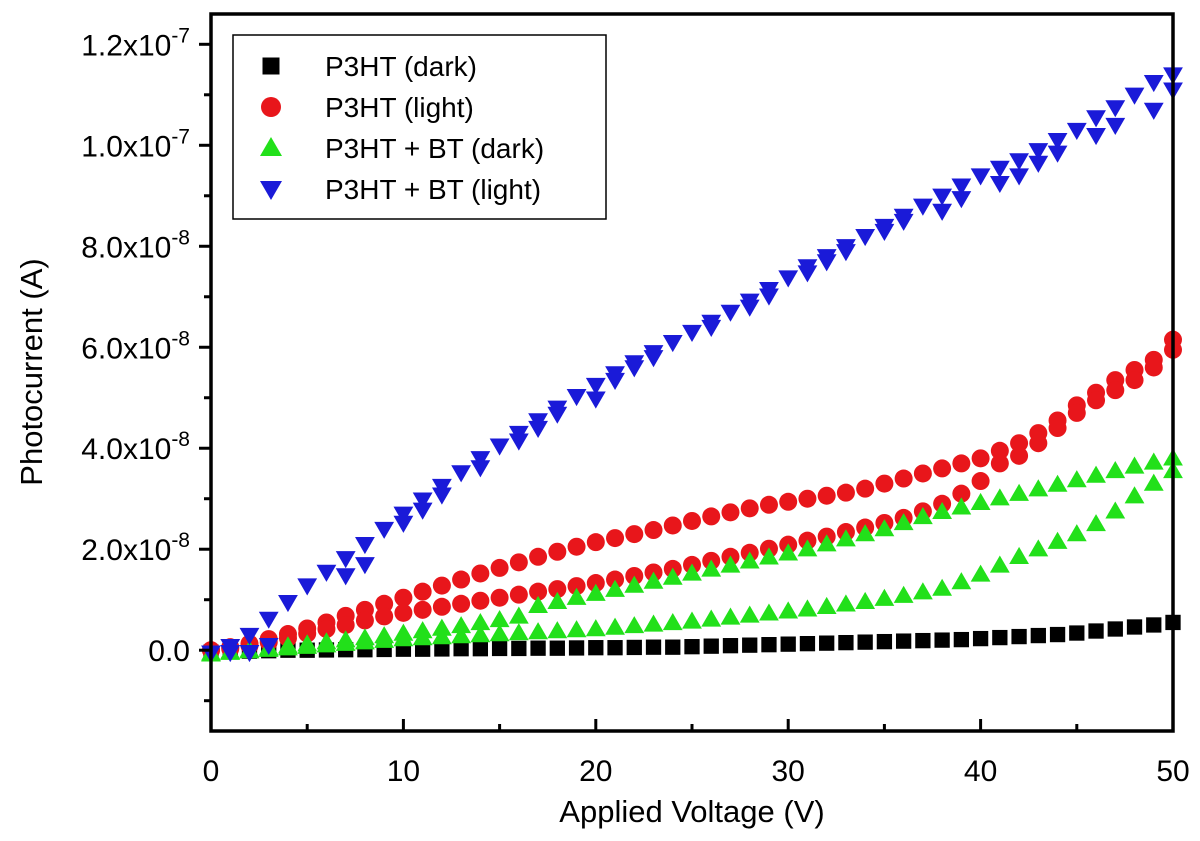 Image resolution: width=1200 pixels, height=841 pixels. I want to click on legend-marker, so click(271, 146).